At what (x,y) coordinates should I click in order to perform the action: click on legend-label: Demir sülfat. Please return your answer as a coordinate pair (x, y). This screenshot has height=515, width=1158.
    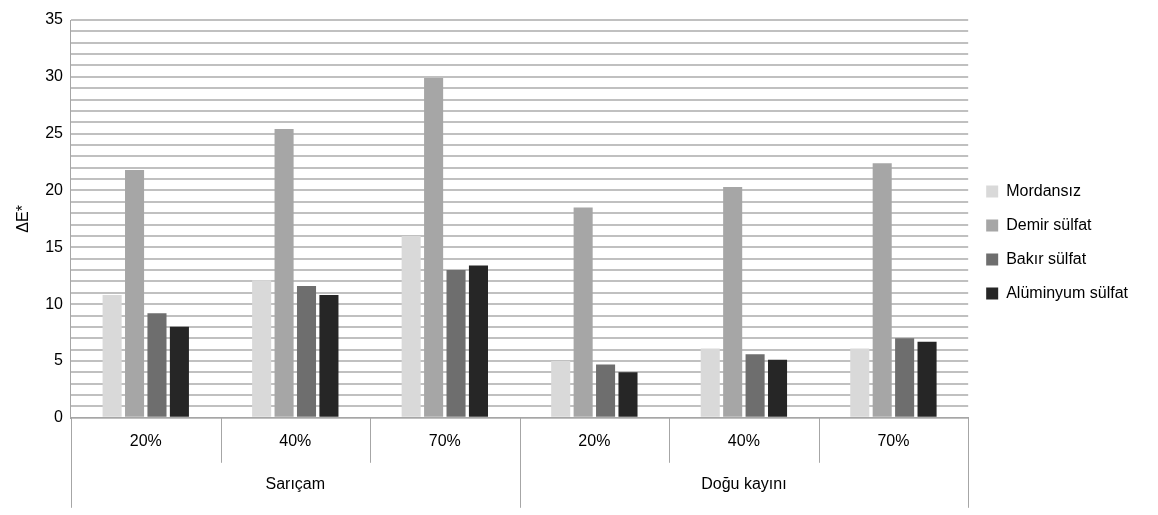
    Looking at the image, I should click on (1049, 224).